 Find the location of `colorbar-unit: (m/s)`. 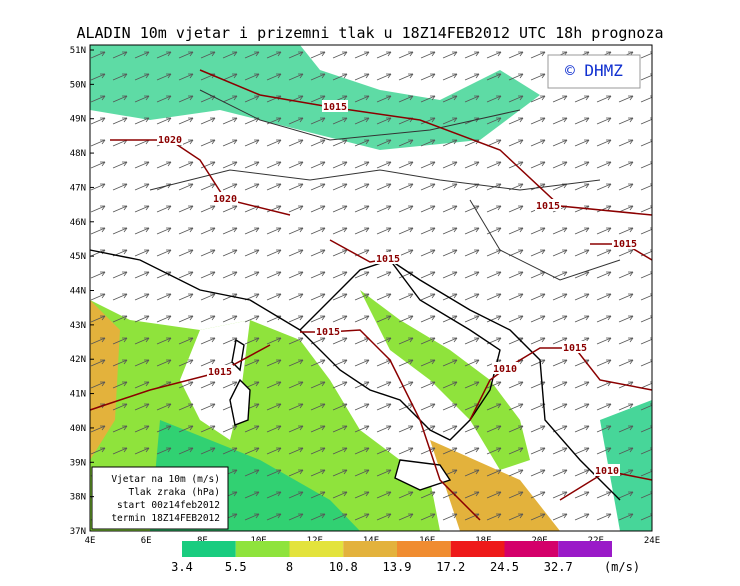

colorbar-unit: (m/s) is located at coordinates (622, 567).